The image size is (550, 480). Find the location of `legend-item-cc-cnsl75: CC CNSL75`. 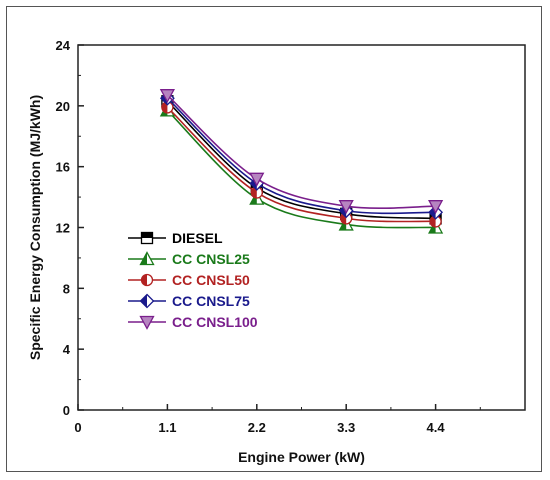

legend-item-cc-cnsl75: CC CNSL75 is located at coordinates (189, 301).